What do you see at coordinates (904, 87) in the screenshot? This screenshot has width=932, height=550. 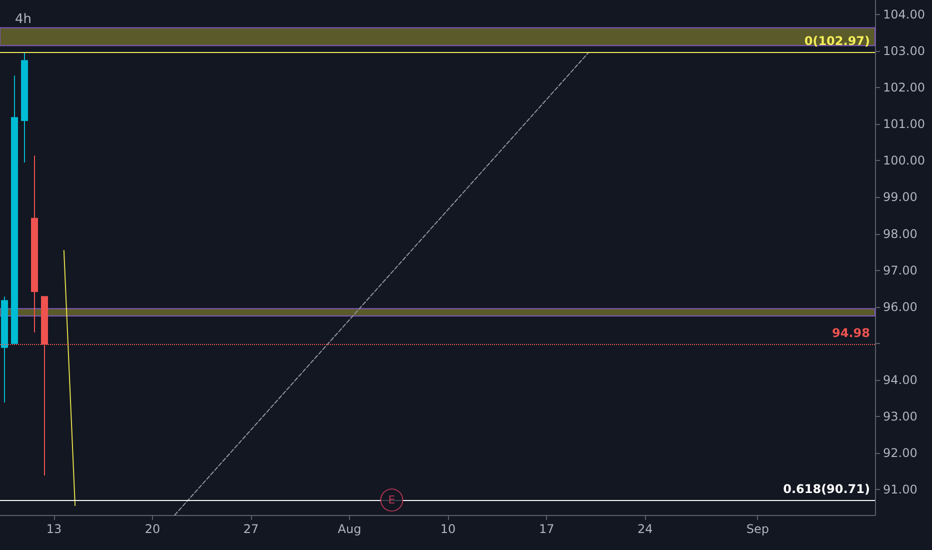 I see `y-tick-label: 102.00` at bounding box center [904, 87].